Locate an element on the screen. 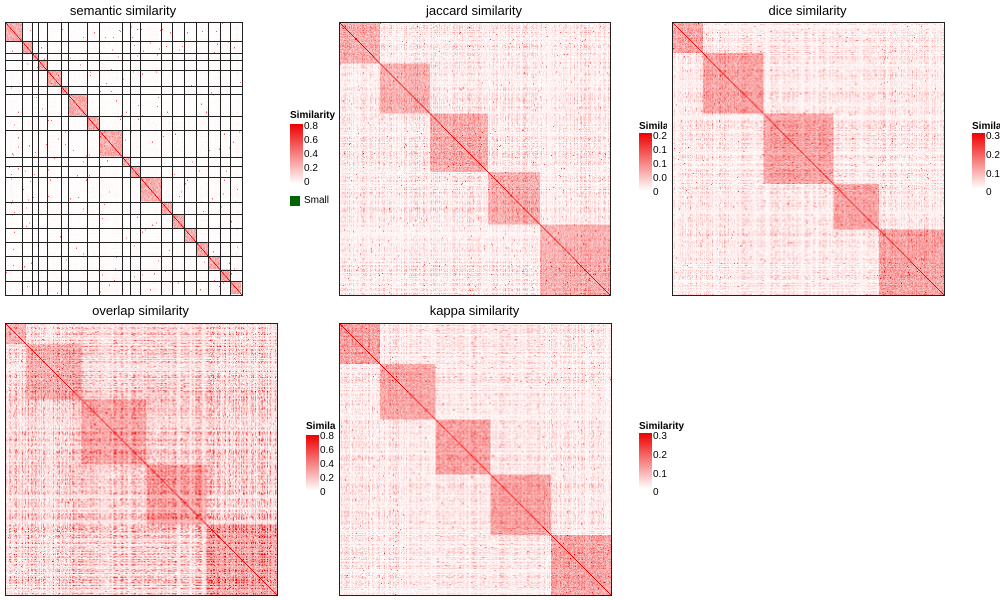  jaccard-legend-colorbar is located at coordinates (645, 162).